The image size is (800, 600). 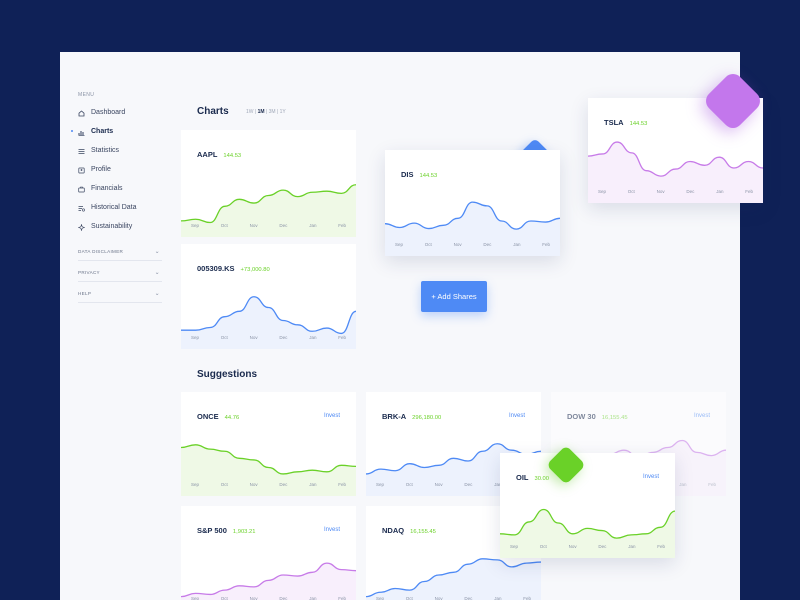 I want to click on stock-symbol: BRK-A 296,180.00, so click(x=411, y=416).